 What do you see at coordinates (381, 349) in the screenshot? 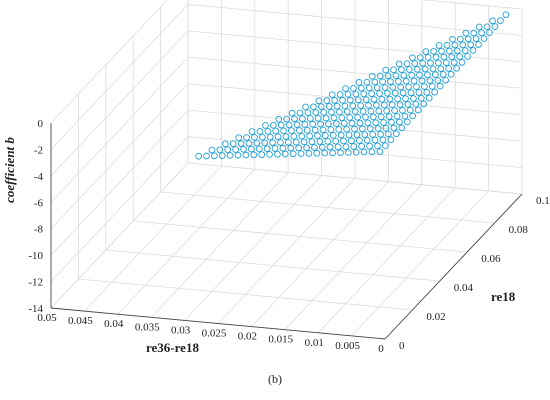
I see `x-tick-label: 0` at bounding box center [381, 349].